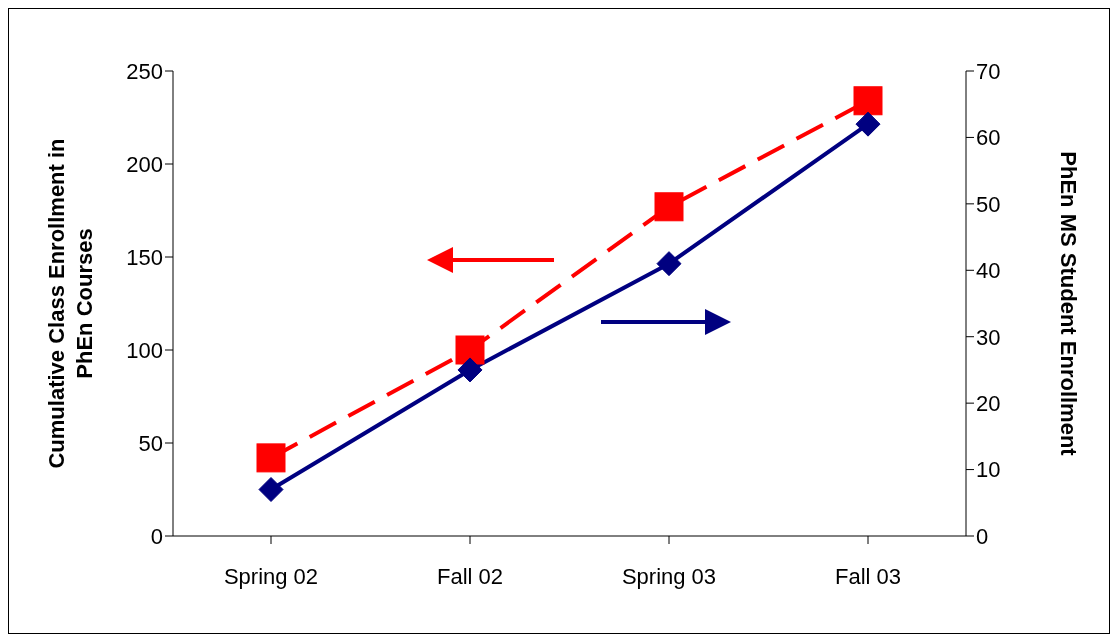 This screenshot has width=1117, height=640. Describe the element at coordinates (988, 138) in the screenshot. I see `y2-tick-label: 60` at that location.